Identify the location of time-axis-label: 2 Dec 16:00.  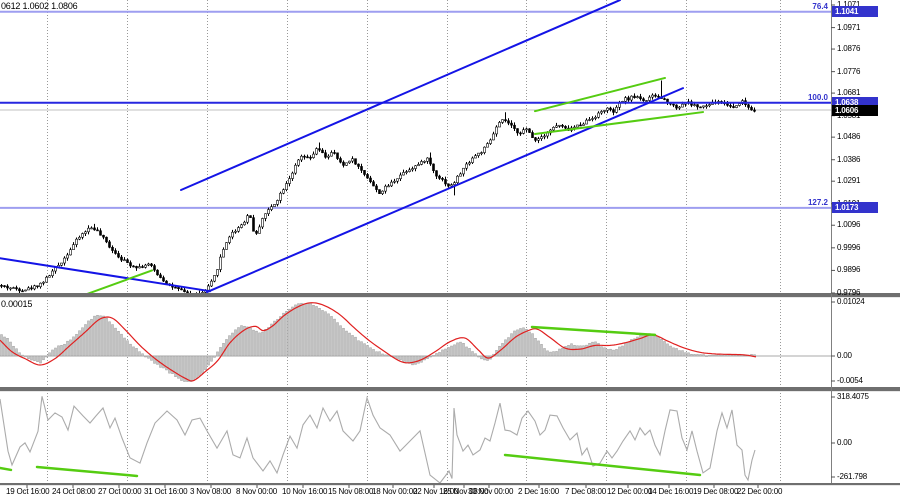
(538, 491).